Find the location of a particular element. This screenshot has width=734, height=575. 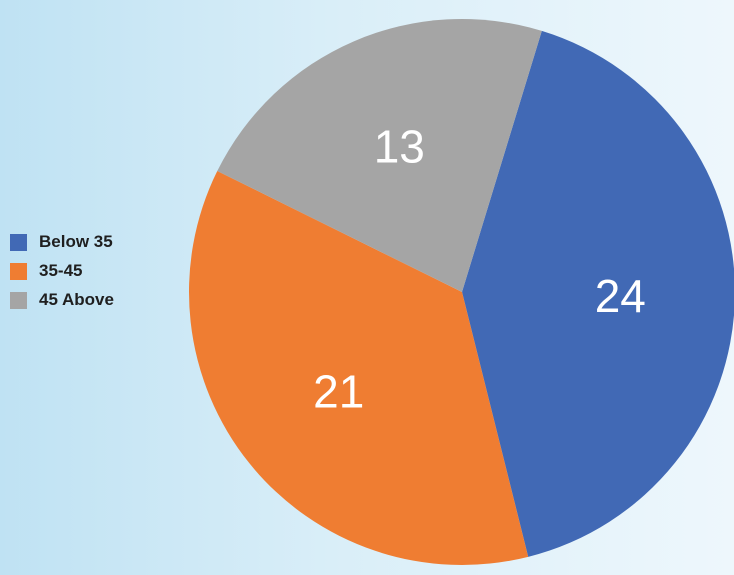

legend-label-35-45: 35-45 is located at coordinates (61, 270).